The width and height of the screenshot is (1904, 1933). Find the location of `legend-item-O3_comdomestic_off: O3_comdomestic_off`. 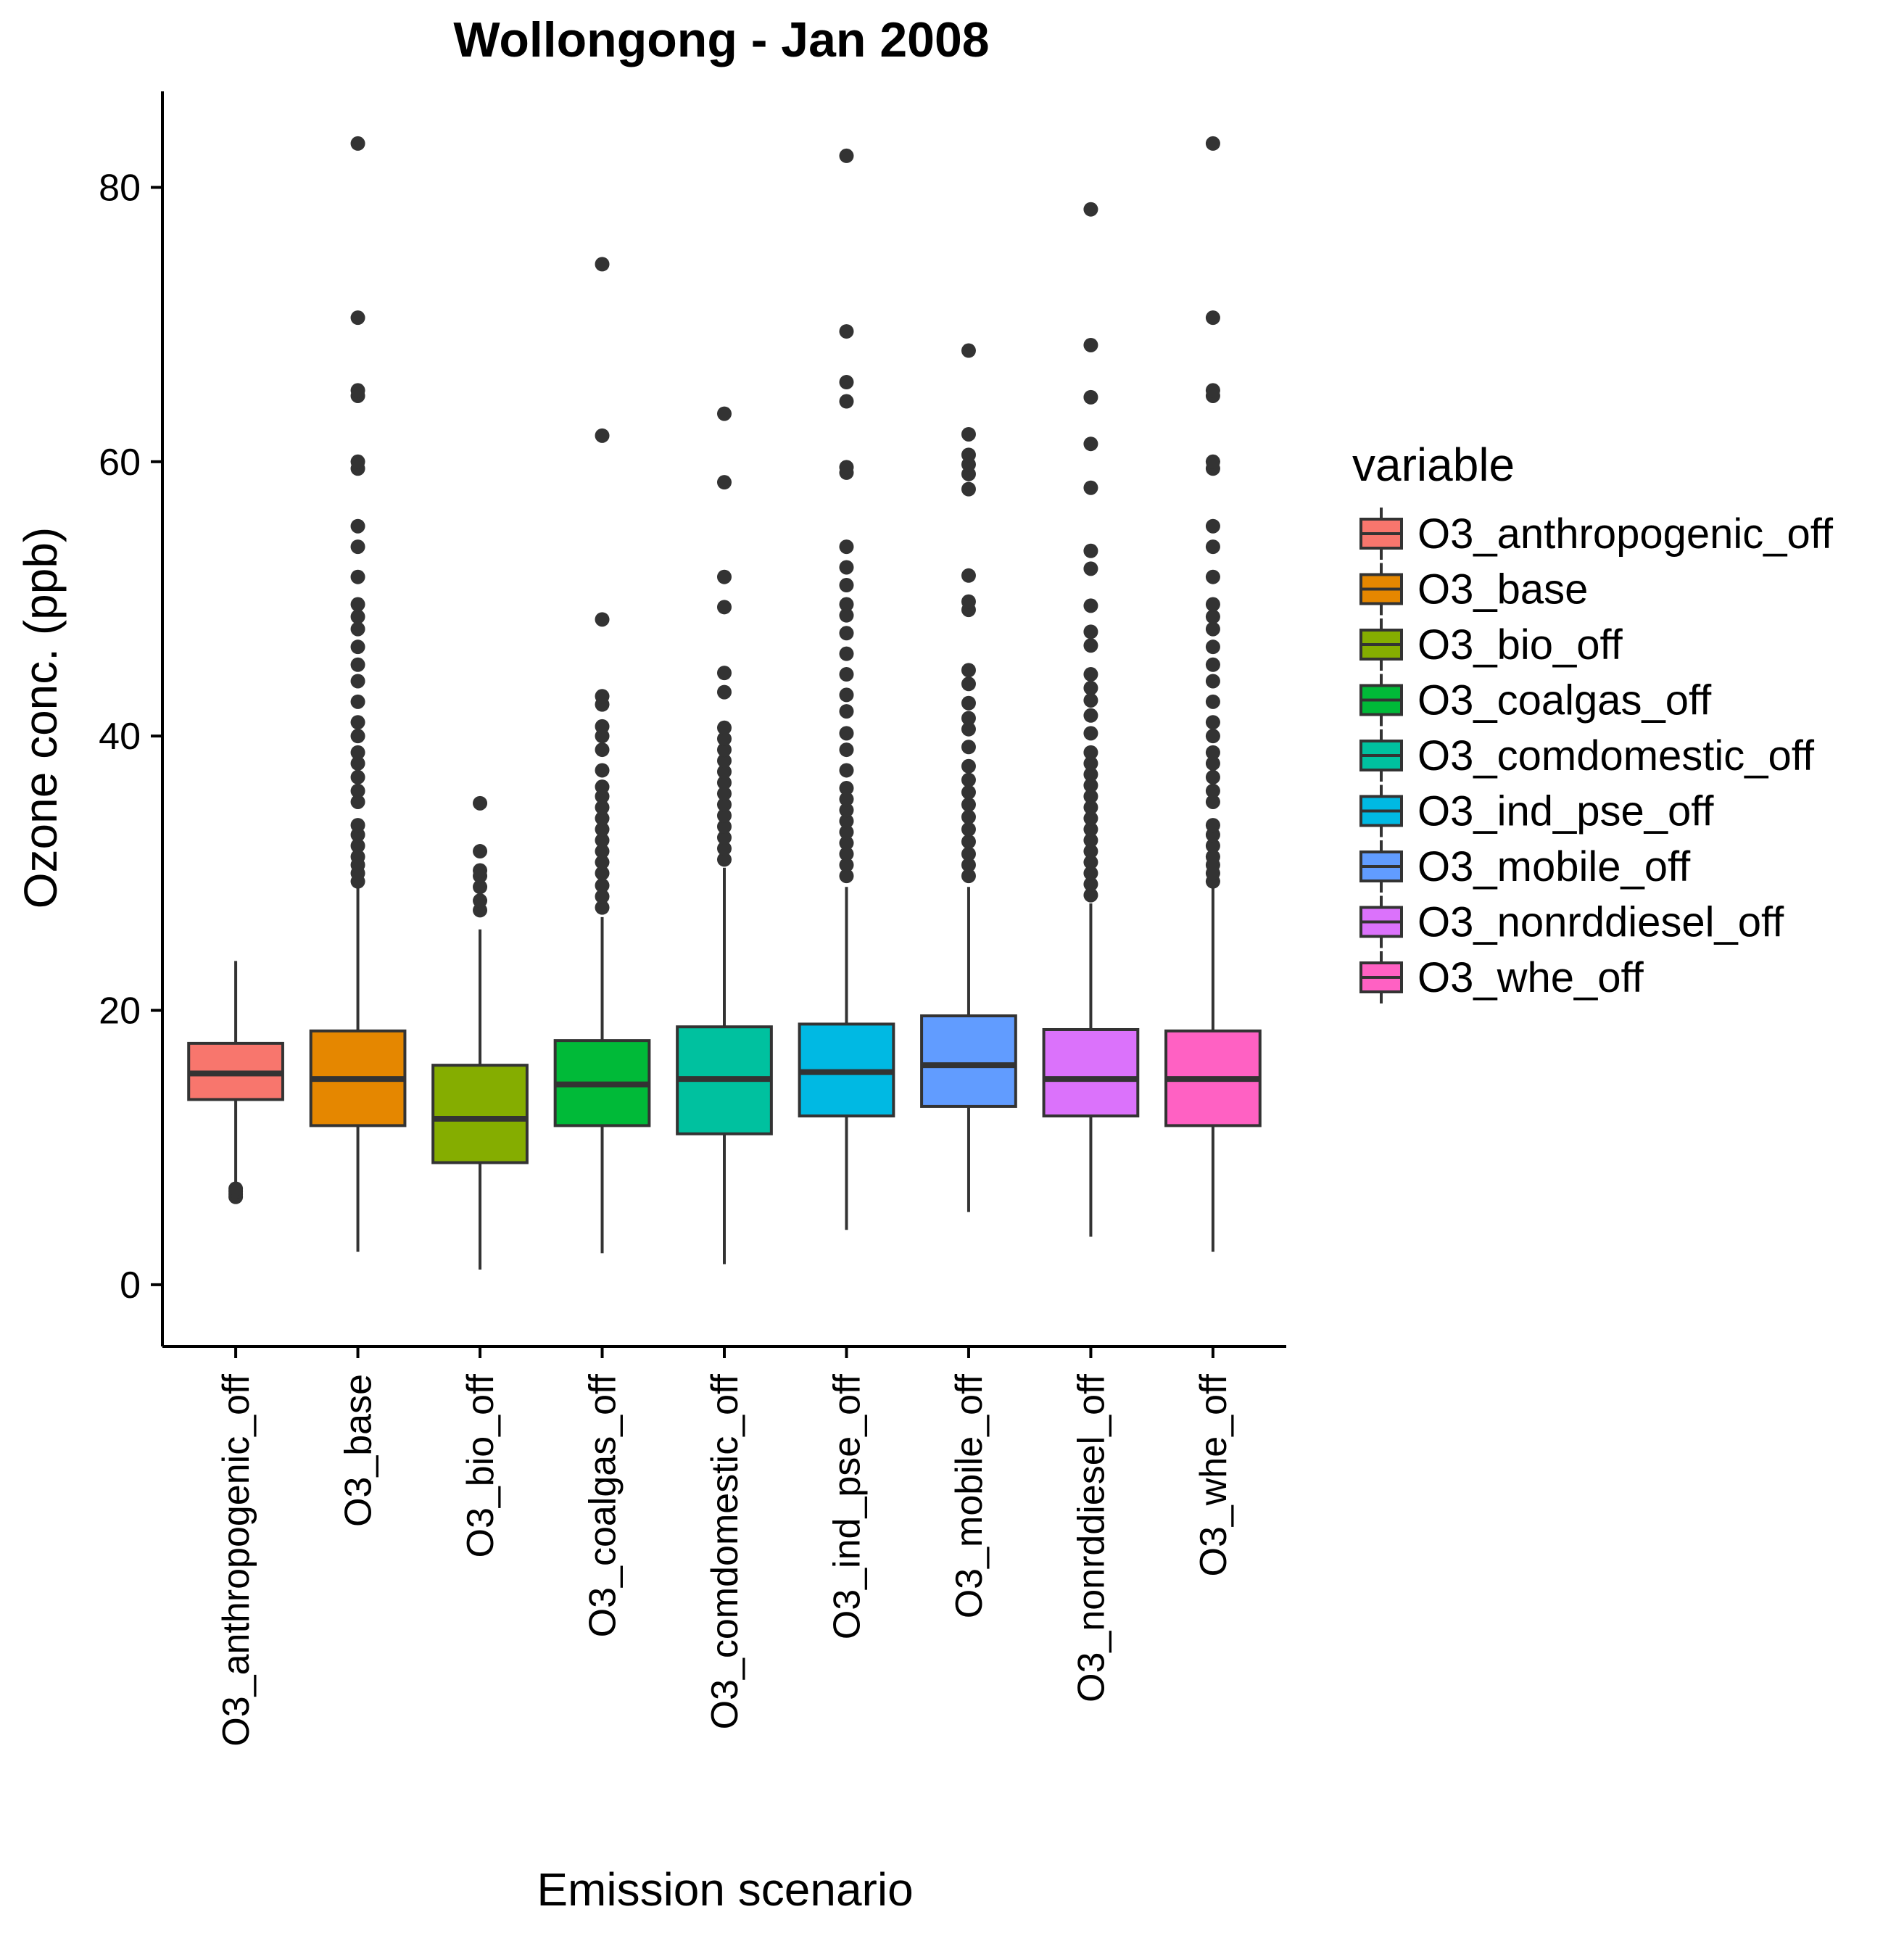

legend-item-O3_comdomestic_off: O3_comdomestic_off is located at coordinates (1587, 756).